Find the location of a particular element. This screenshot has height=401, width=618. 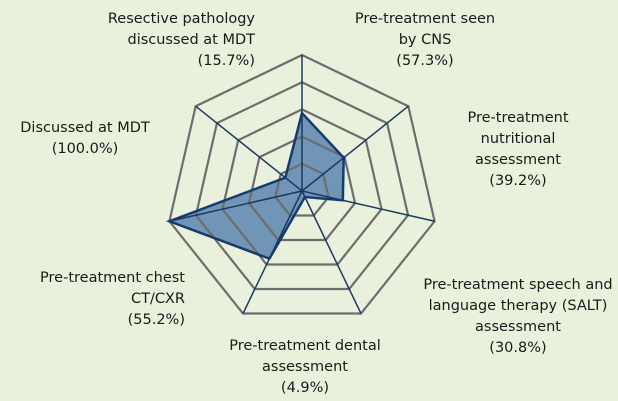

axis-label: Pre-treatment chest CT/CXR (55.2%) is located at coordinates (112, 299).